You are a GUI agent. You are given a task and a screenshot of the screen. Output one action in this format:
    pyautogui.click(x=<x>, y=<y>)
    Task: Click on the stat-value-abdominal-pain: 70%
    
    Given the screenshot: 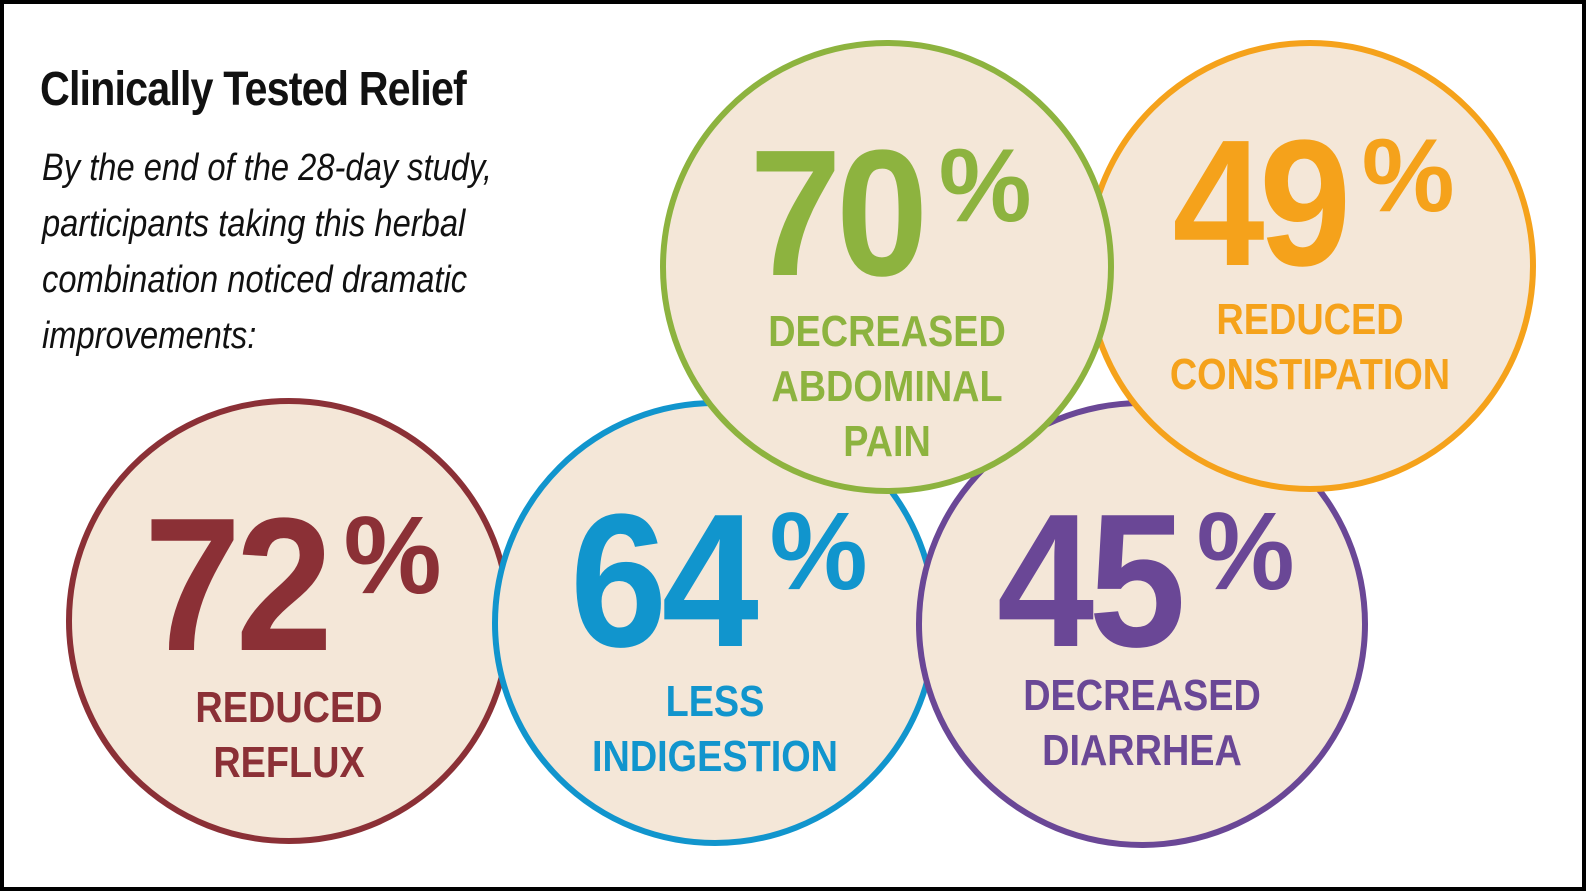 What is the action you would take?
    pyautogui.click(x=890, y=213)
    